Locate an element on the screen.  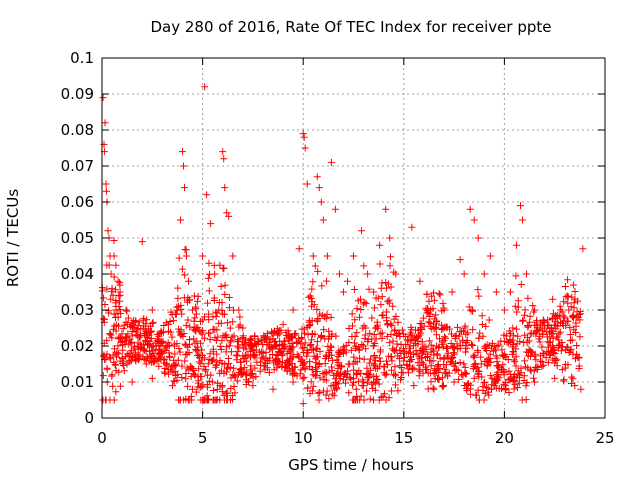
x-tick-labels: 0 5 10 15 20 25 is located at coordinates (355, 438).